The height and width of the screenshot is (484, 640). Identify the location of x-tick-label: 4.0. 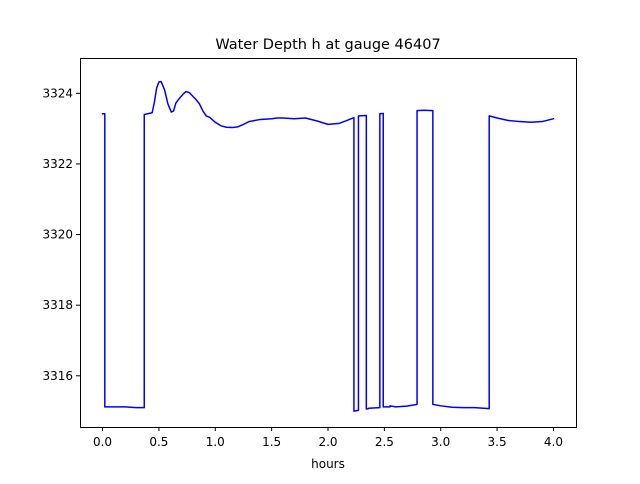
(553, 442).